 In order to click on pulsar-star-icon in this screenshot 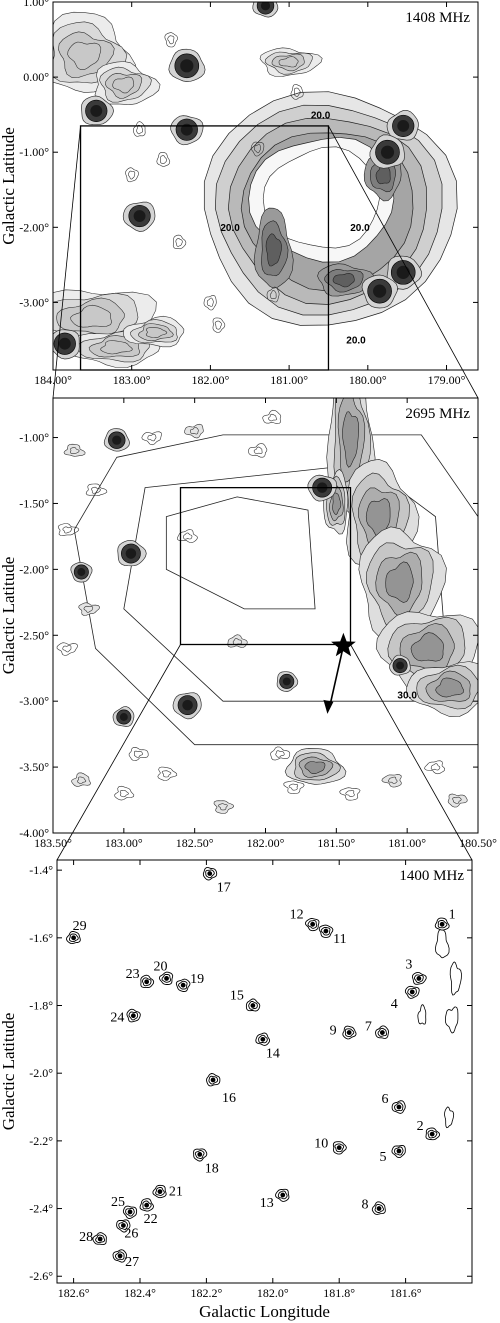, I will do `click(343, 644)`.